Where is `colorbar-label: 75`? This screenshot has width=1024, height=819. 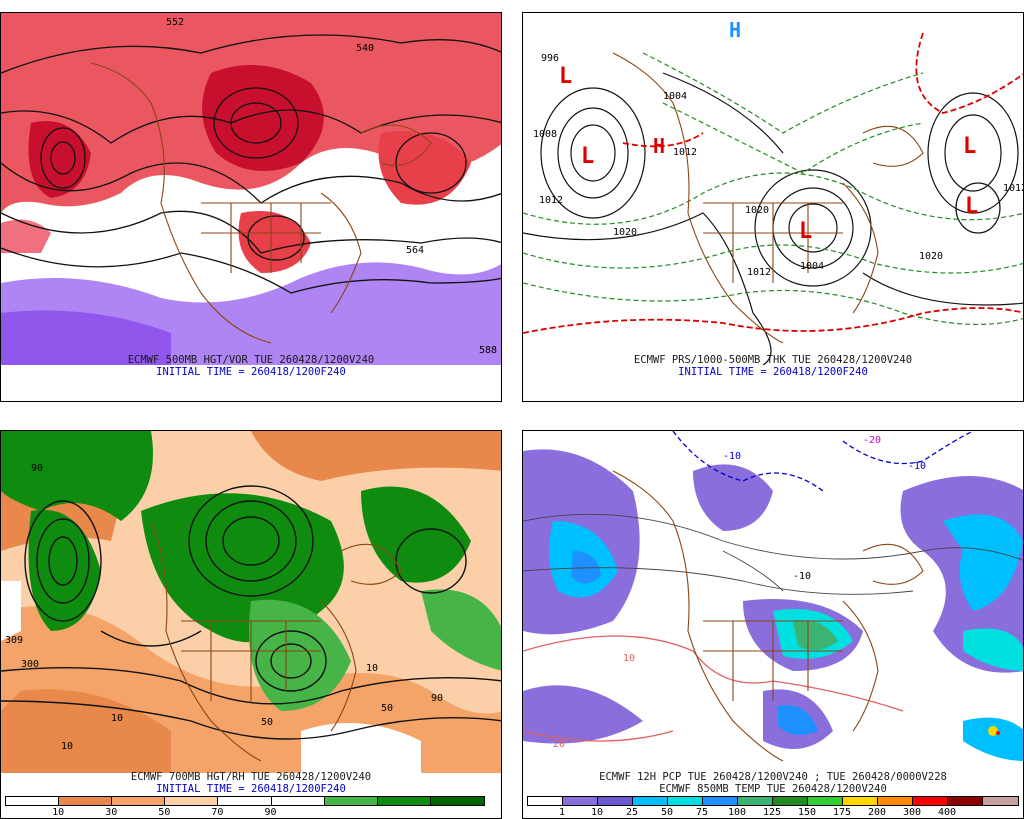 colorbar-label: 75 is located at coordinates (702, 812).